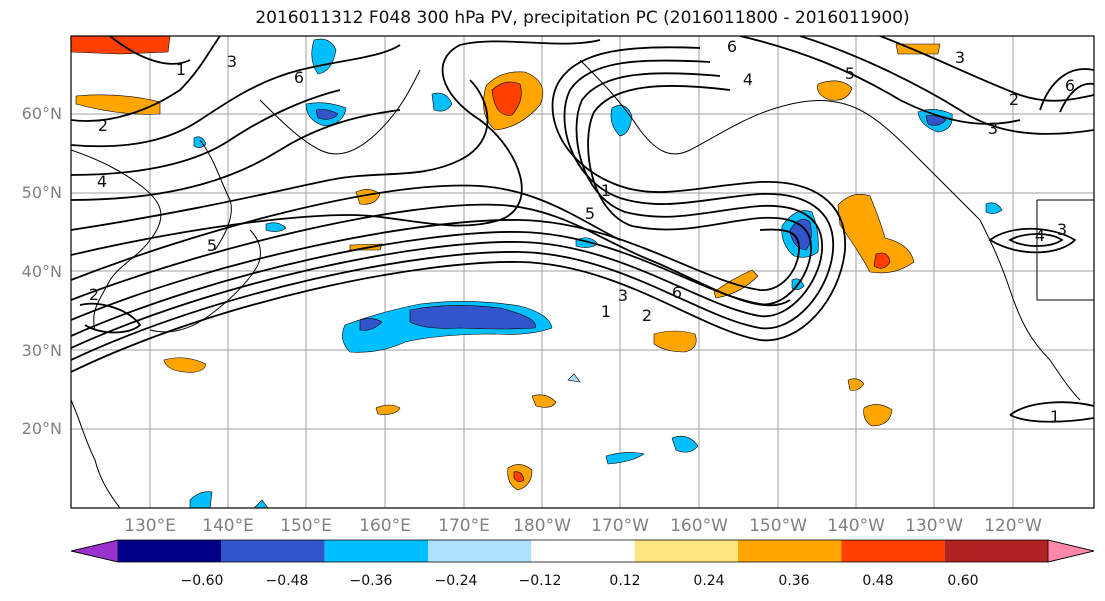 The height and width of the screenshot is (601, 1105). Describe the element at coordinates (709, 581) in the screenshot. I see `colorbar-tick: 0.24` at that location.